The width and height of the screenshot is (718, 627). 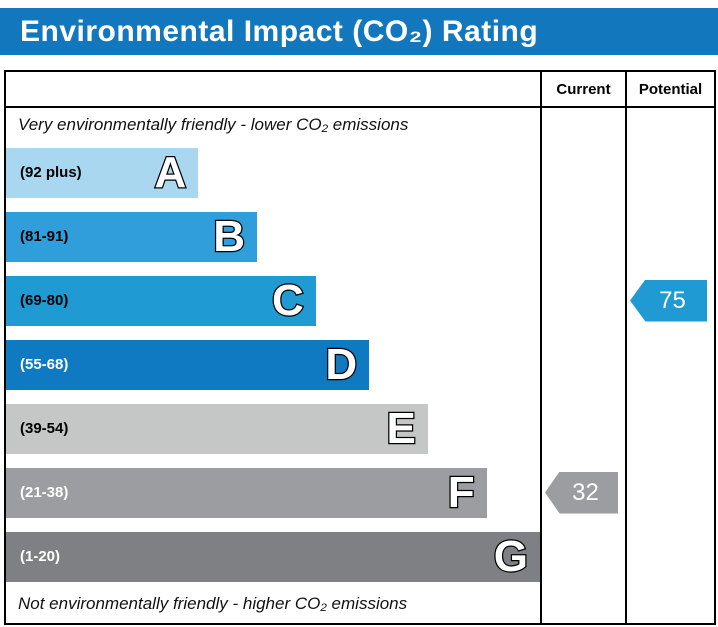 What do you see at coordinates (102, 172) in the screenshot?
I see `band-a: (92 plus) A` at bounding box center [102, 172].